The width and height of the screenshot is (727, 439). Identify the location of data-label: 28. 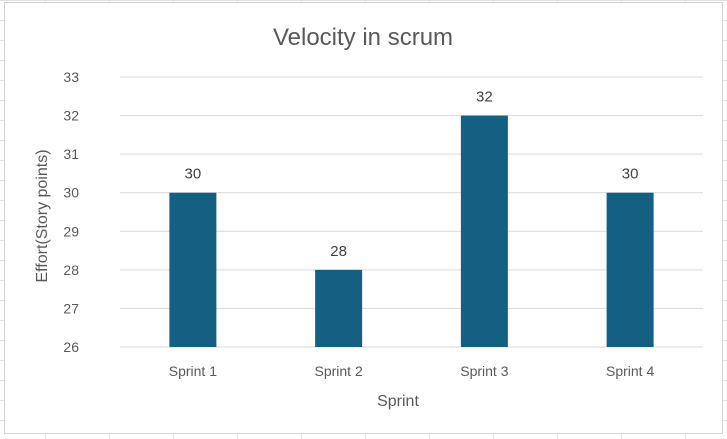
(338, 251).